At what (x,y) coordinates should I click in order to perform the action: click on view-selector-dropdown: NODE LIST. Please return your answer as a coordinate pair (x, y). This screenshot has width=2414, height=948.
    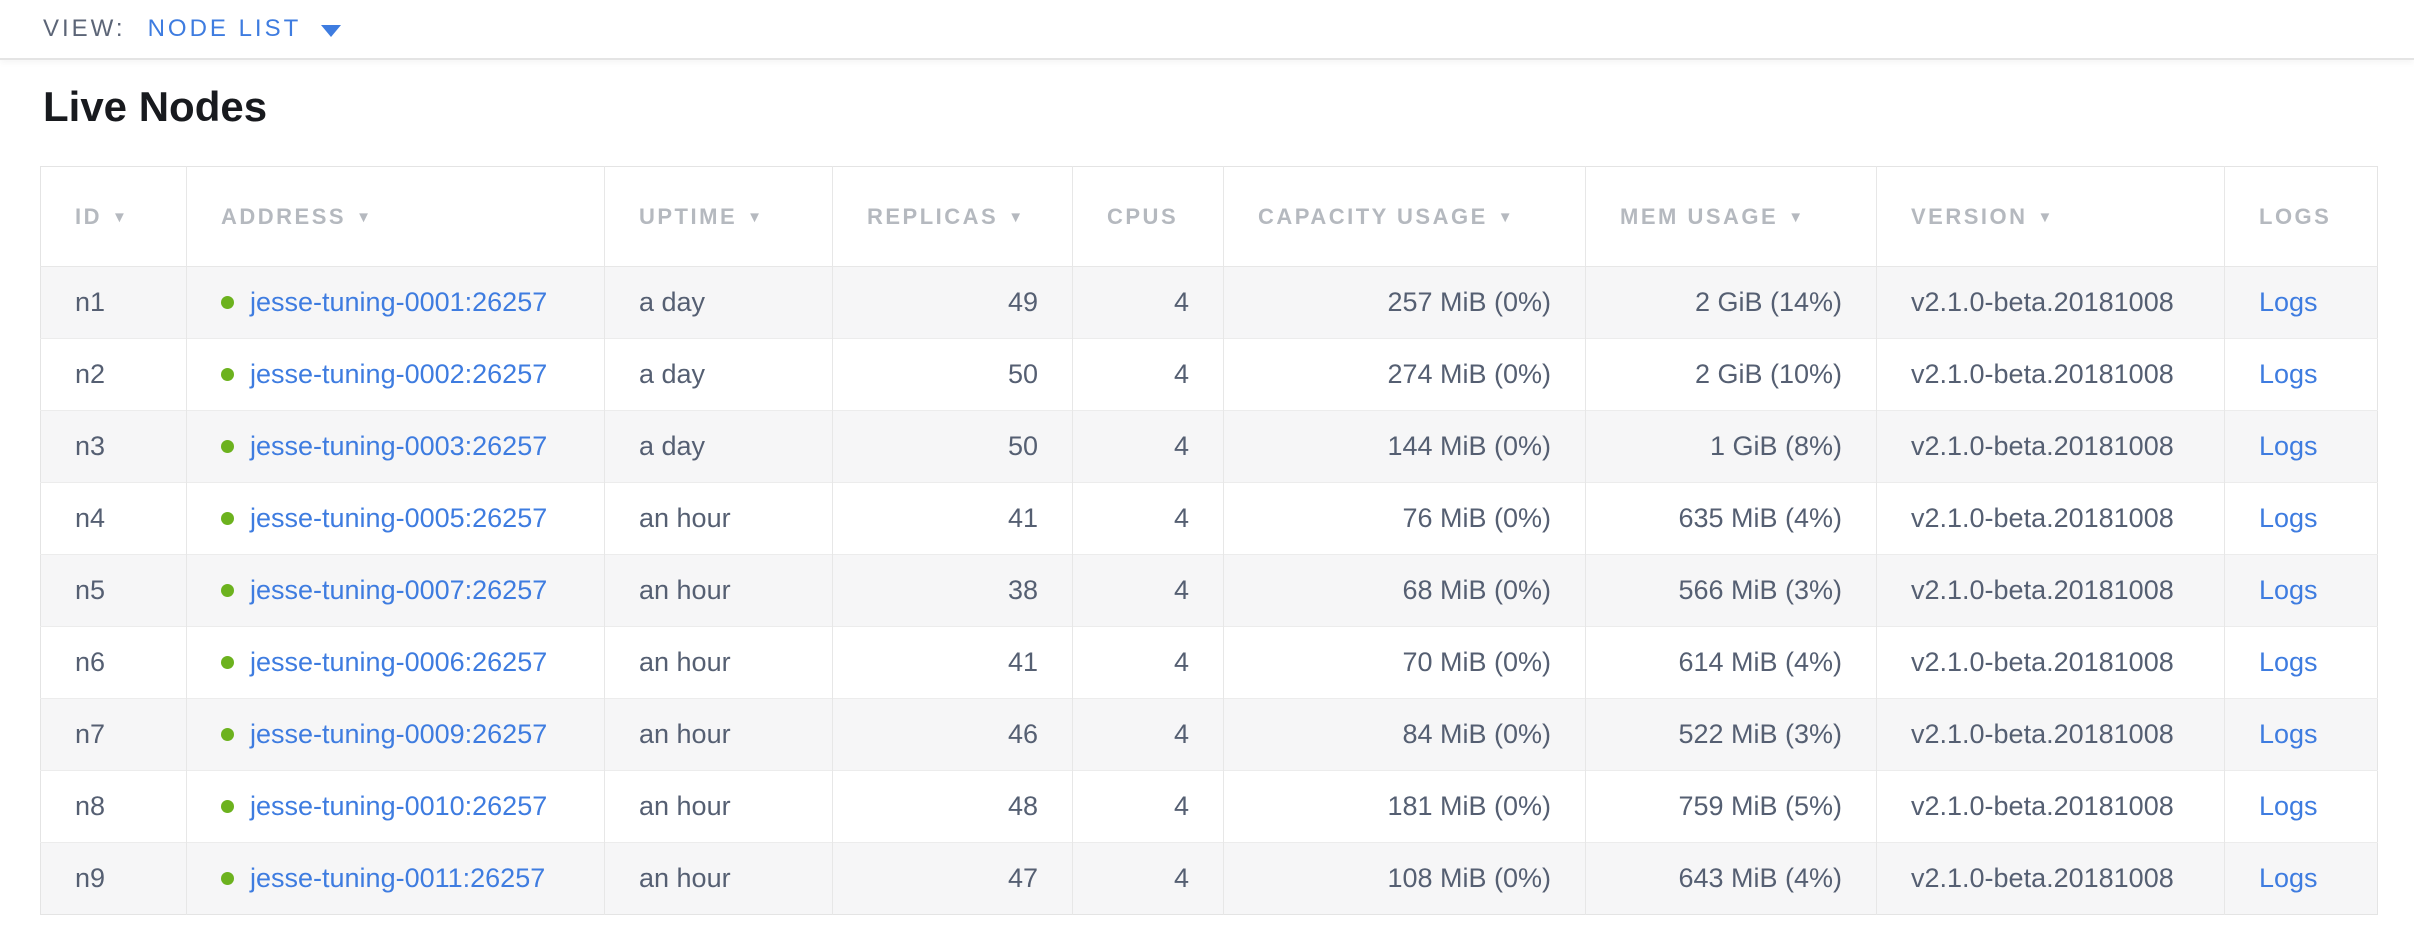
    Looking at the image, I should click on (245, 29).